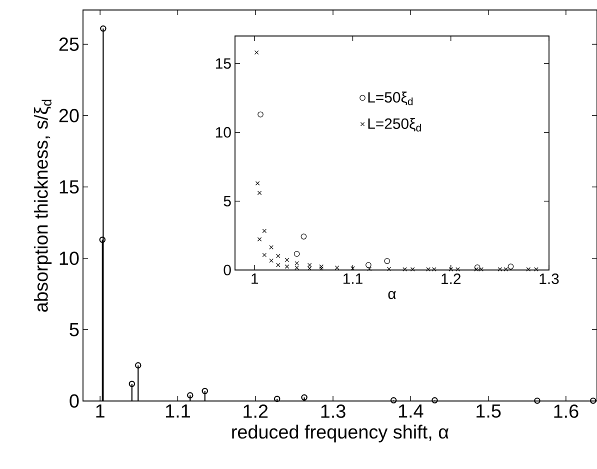  I want to click on legend-label: L=50ξ$_{d}$, so click(390, 99).